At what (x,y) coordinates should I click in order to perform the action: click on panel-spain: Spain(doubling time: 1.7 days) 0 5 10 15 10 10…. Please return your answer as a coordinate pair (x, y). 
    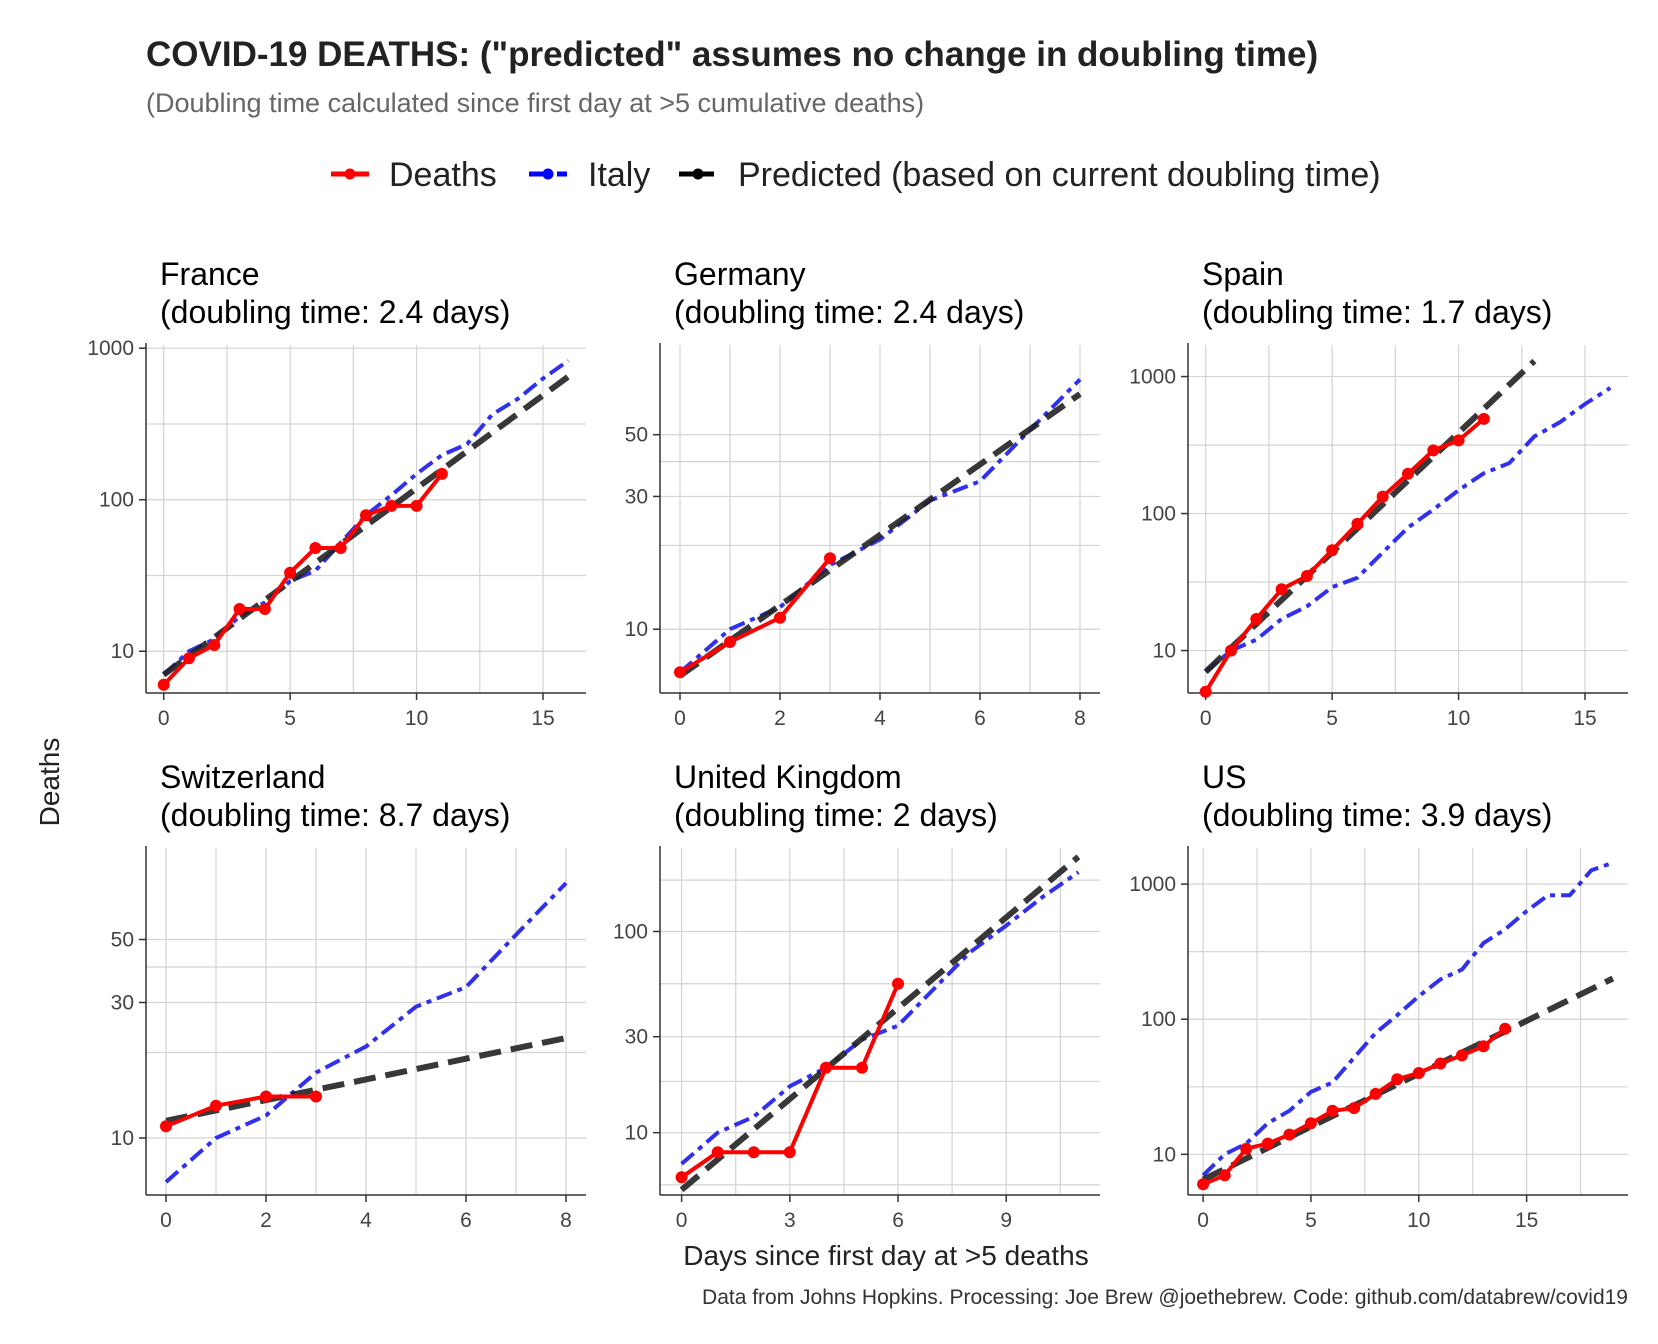
    Looking at the image, I should click on (1378, 493).